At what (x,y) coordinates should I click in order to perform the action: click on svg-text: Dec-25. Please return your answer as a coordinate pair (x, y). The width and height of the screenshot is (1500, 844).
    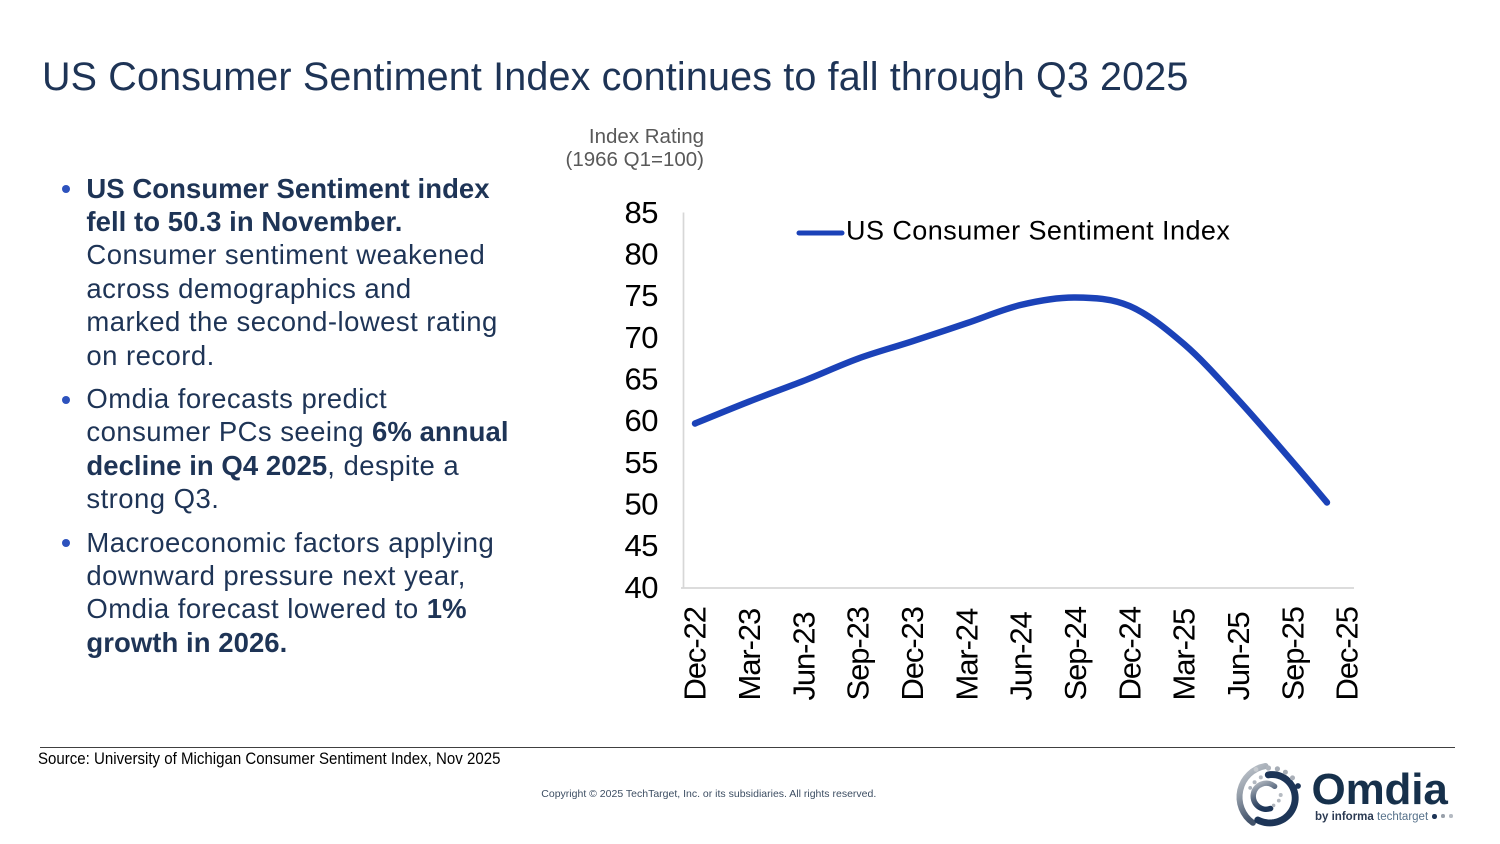
    Looking at the image, I should click on (1347, 653).